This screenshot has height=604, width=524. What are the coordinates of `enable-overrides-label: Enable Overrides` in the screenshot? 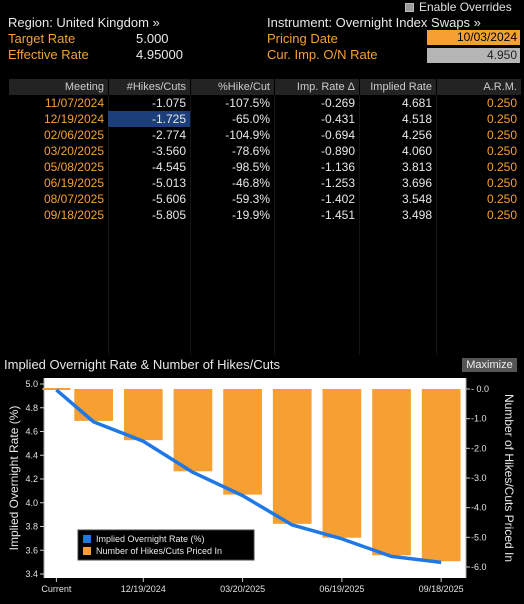 It's located at (465, 7).